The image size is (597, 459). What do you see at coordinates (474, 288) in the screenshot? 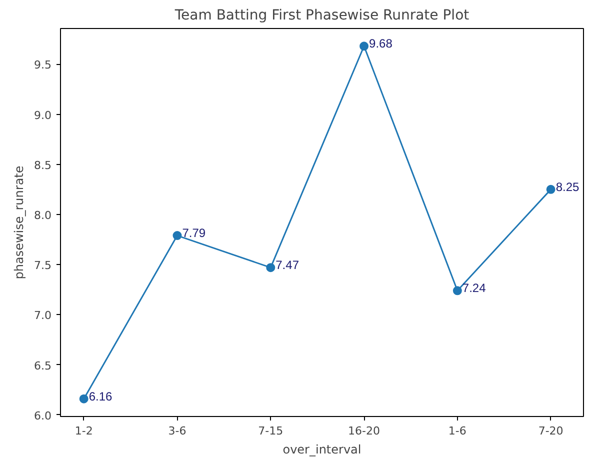
I see `data-label: 7.24` at bounding box center [474, 288].